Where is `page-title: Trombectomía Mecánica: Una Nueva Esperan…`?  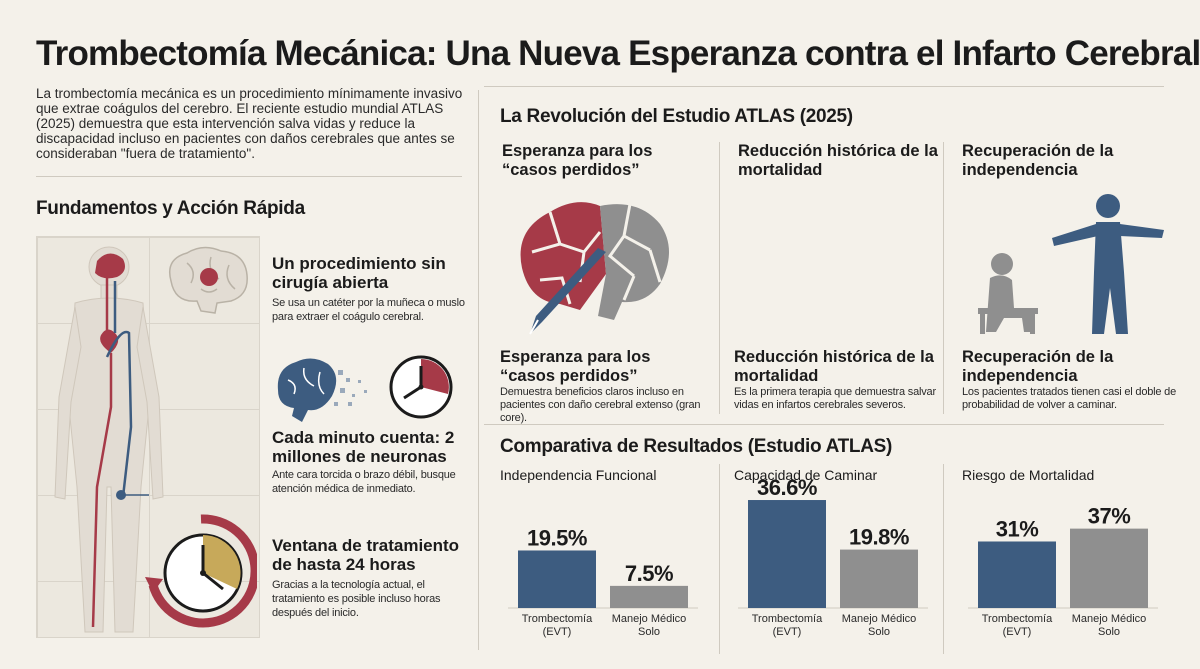
page-title: Trombectomía Mecánica: Una Nueva Esperan… is located at coordinates (618, 53).